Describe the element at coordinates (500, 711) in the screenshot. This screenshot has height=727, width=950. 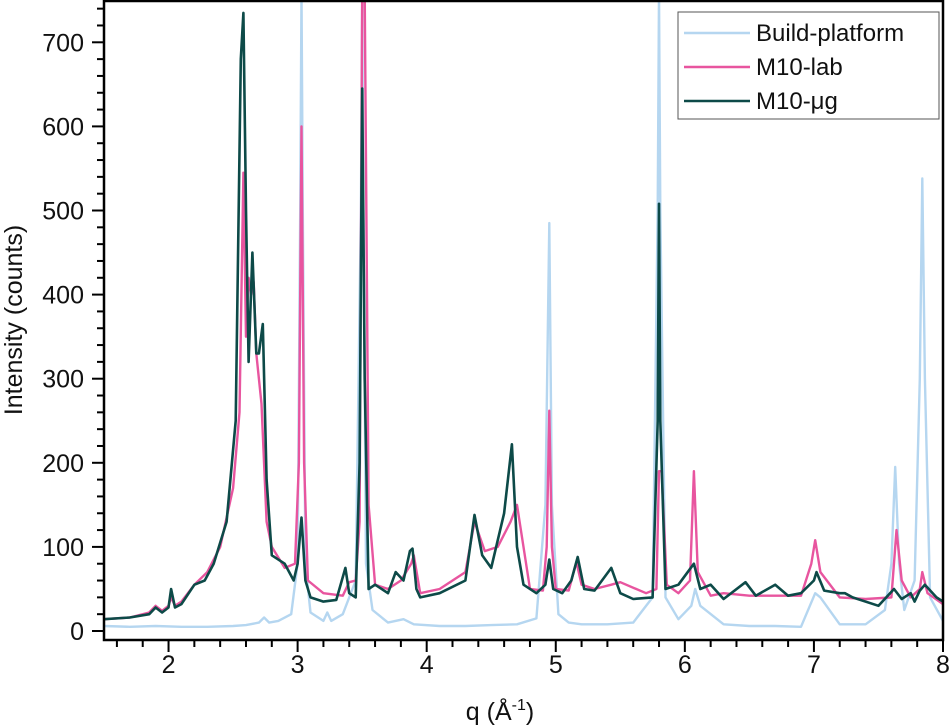
I see `x-axis-title: q (Å-1)` at that location.